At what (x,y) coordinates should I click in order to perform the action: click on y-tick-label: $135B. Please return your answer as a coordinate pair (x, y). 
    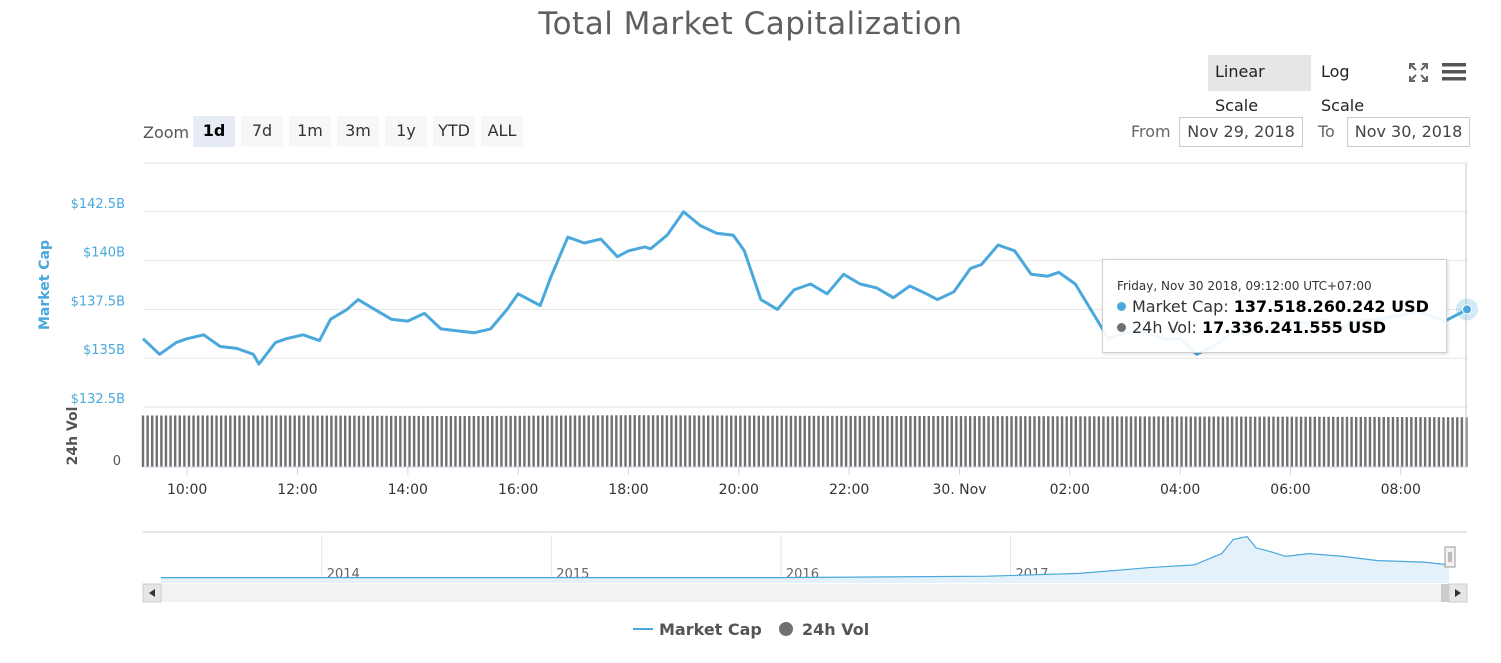
    Looking at the image, I should click on (104, 350).